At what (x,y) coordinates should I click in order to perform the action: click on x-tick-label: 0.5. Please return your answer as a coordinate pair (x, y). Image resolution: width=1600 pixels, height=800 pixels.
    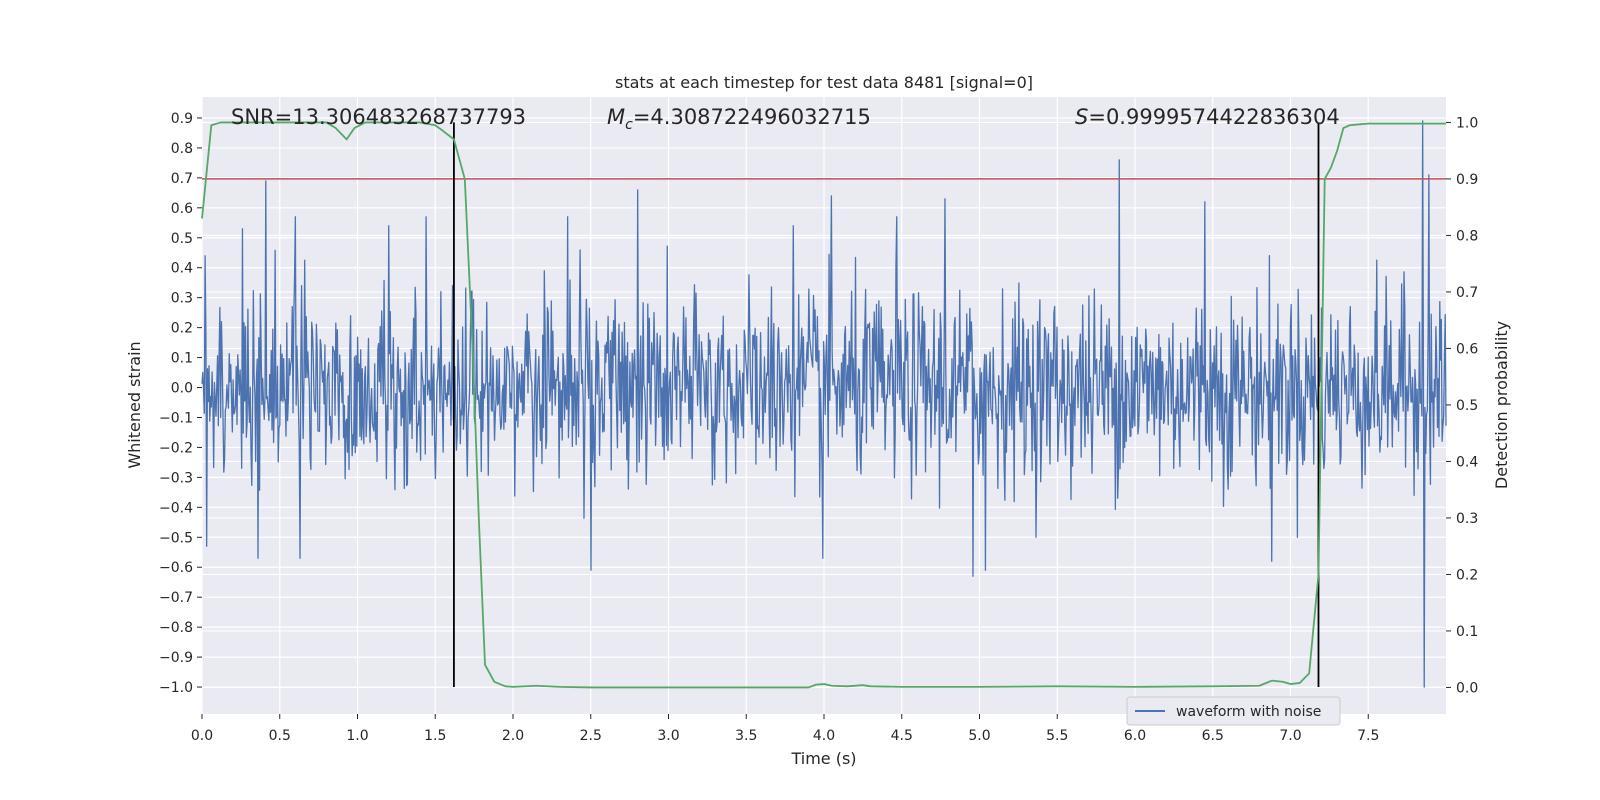
    Looking at the image, I should click on (280, 736).